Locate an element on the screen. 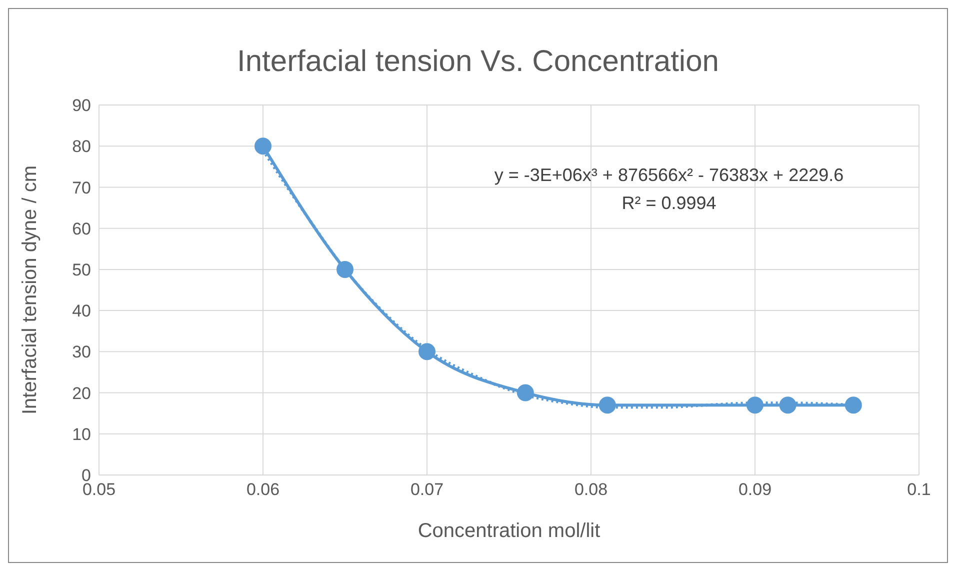 The image size is (956, 571). x-tick-label: 0.06 is located at coordinates (263, 490).